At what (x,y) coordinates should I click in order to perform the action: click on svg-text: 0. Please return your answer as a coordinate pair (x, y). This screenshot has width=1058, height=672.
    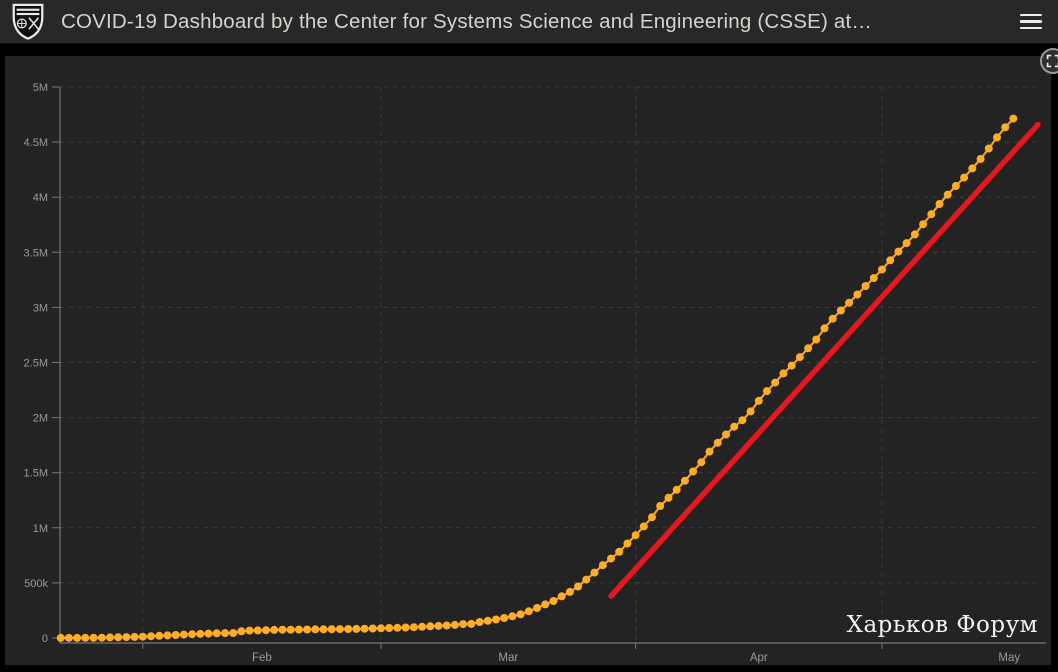
    Looking at the image, I should click on (45, 639).